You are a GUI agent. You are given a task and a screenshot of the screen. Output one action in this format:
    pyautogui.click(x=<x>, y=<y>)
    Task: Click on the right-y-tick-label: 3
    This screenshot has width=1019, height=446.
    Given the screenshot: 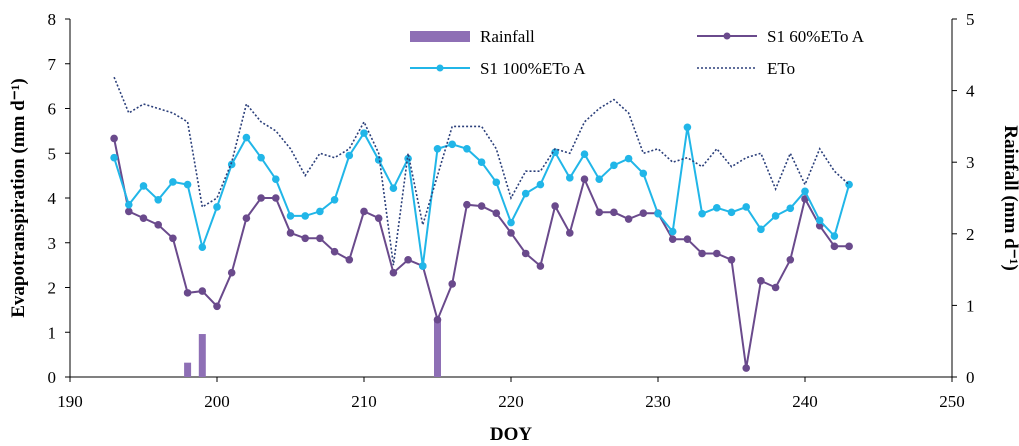 What is the action you would take?
    pyautogui.click(x=970, y=162)
    